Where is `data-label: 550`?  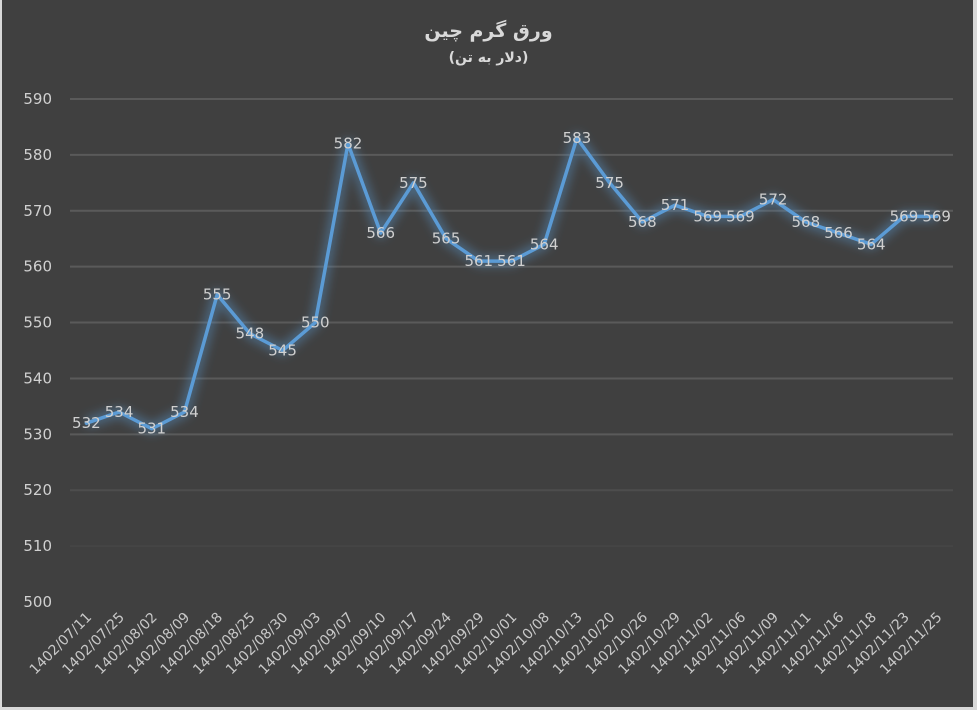 data-label: 550 is located at coordinates (315, 323).